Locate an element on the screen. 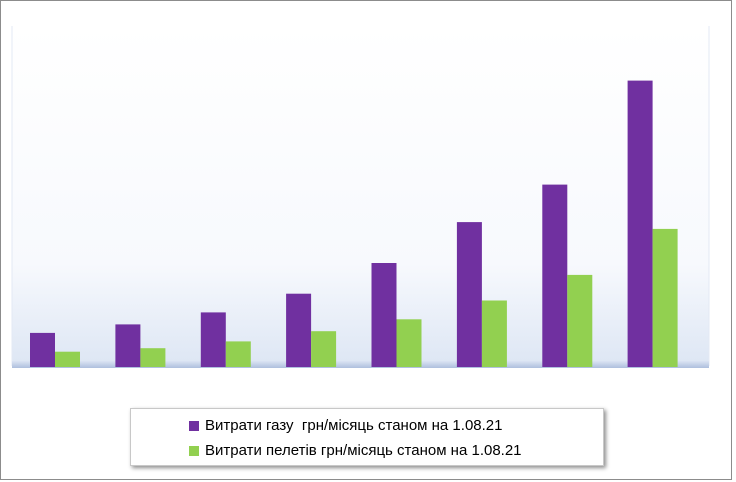 This screenshot has height=482, width=736. legend-swatch-pellets is located at coordinates (194, 450).